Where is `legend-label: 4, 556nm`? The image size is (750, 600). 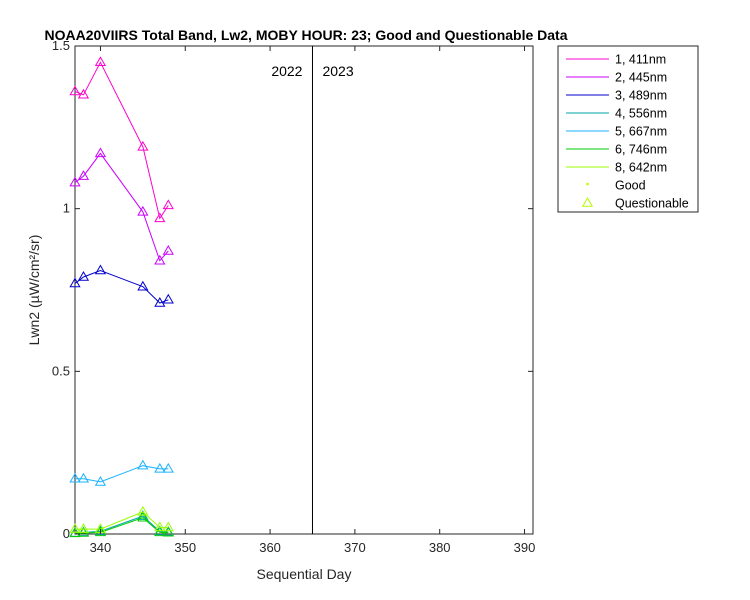
legend-label: 4, 556nm is located at coordinates (641, 114).